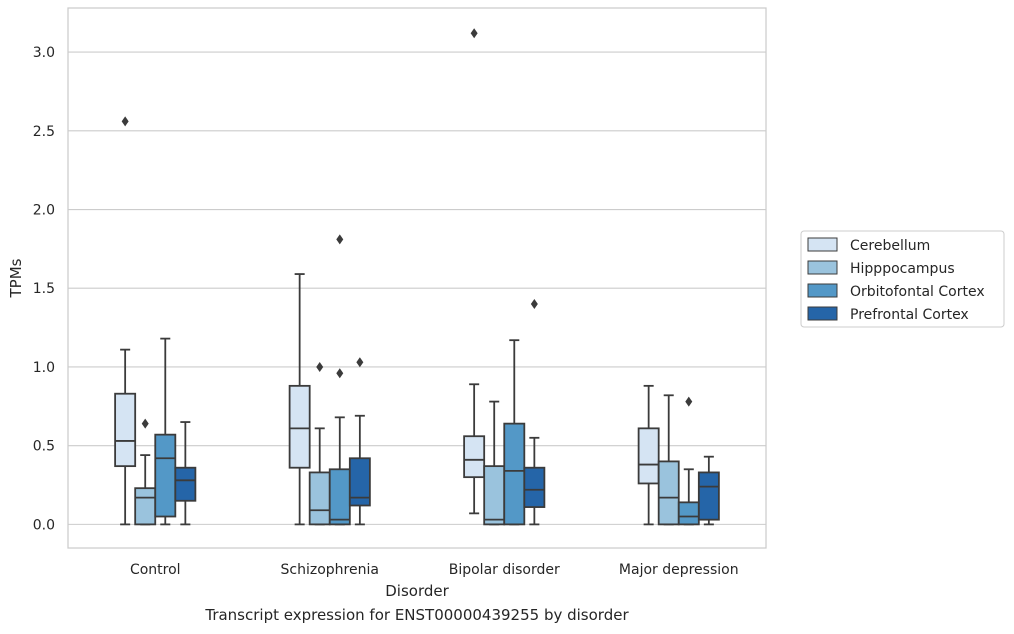  Describe the element at coordinates (16, 278) in the screenshot. I see `y-axis-label: TPMs` at that location.